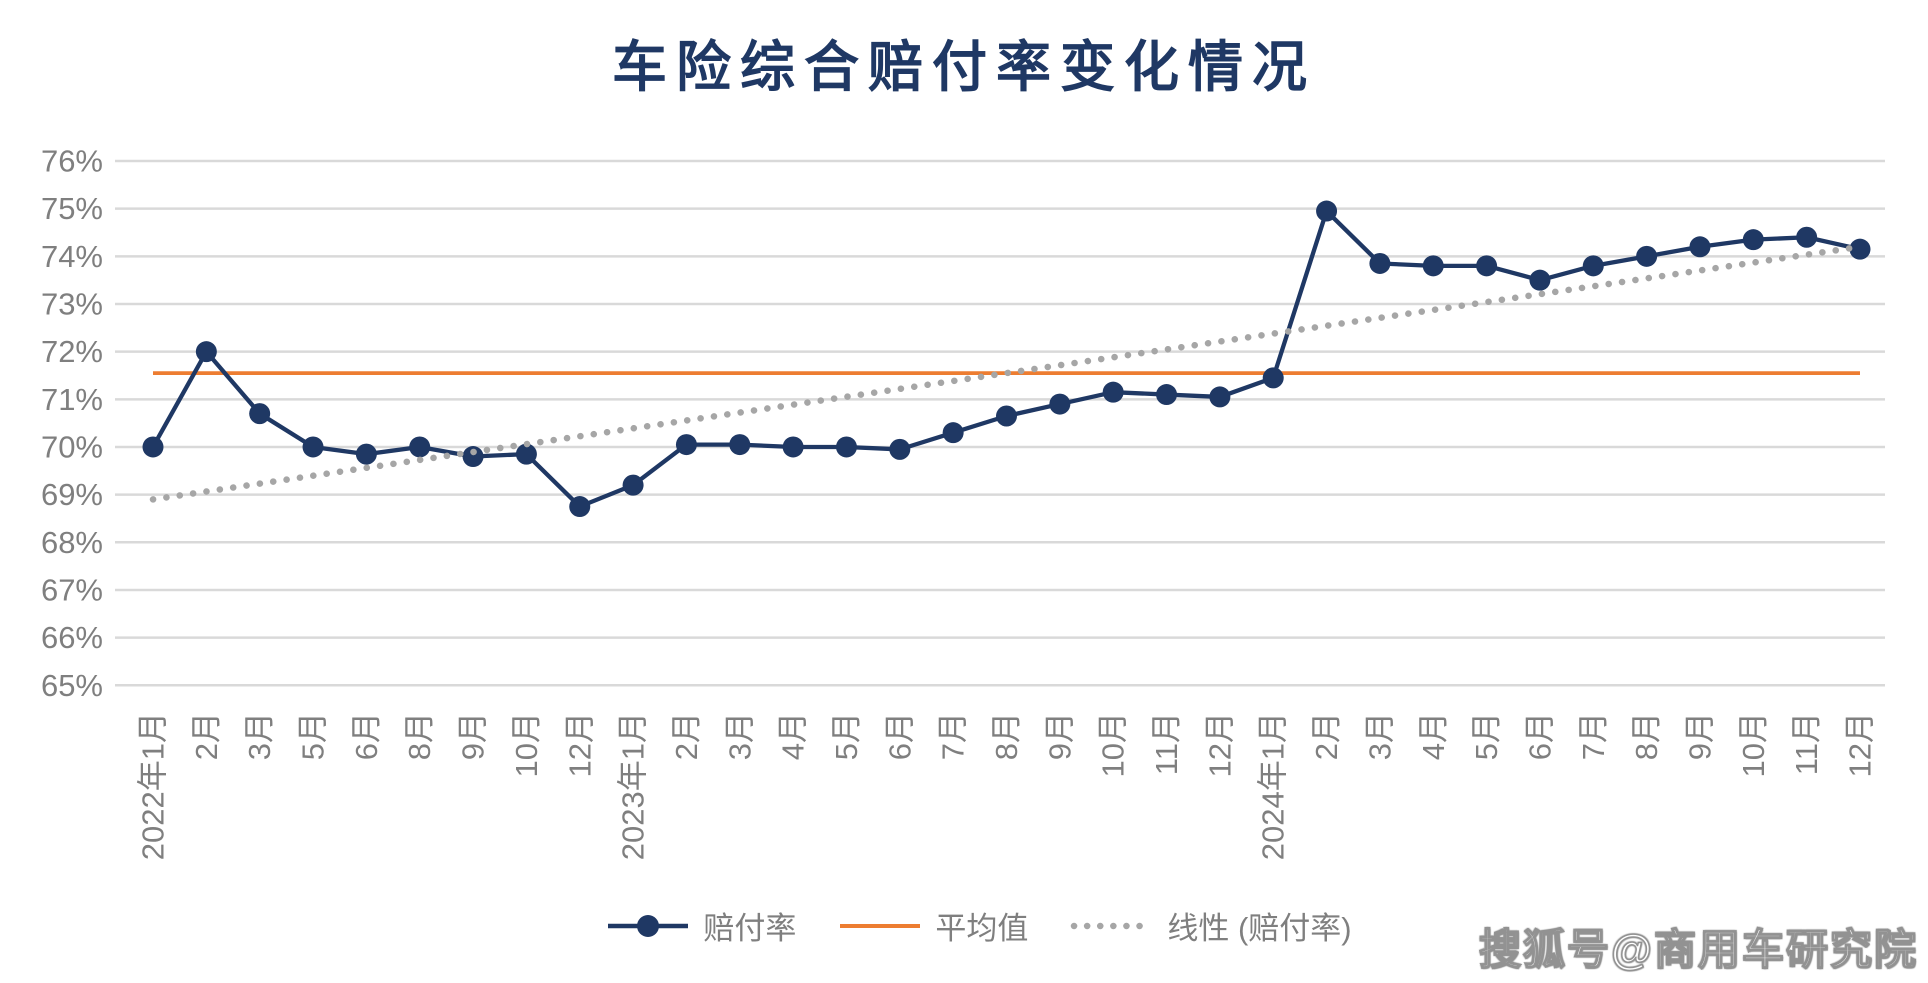 Image resolution: width=1928 pixels, height=983 pixels. What do you see at coordinates (1273, 786) in the screenshot?
I see `x-axis-tick-label: 2024年1月` at bounding box center [1273, 786].